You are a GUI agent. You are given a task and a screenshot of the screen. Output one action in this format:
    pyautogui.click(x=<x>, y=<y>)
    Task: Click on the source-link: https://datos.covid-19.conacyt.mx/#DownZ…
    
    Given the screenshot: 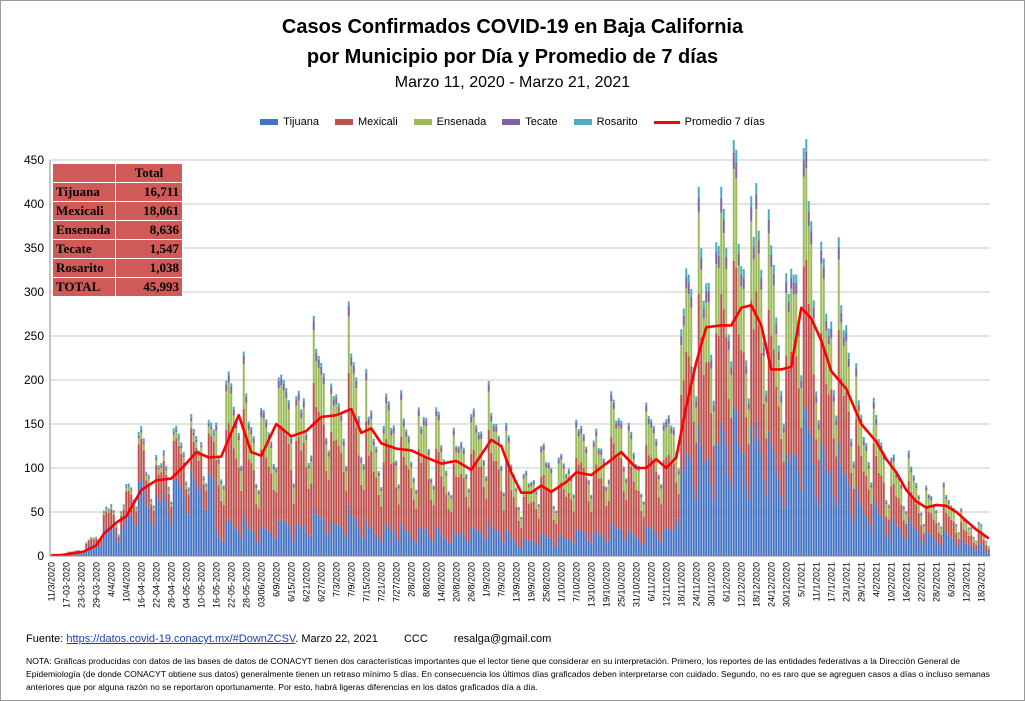 What is the action you would take?
    pyautogui.click(x=181, y=639)
    